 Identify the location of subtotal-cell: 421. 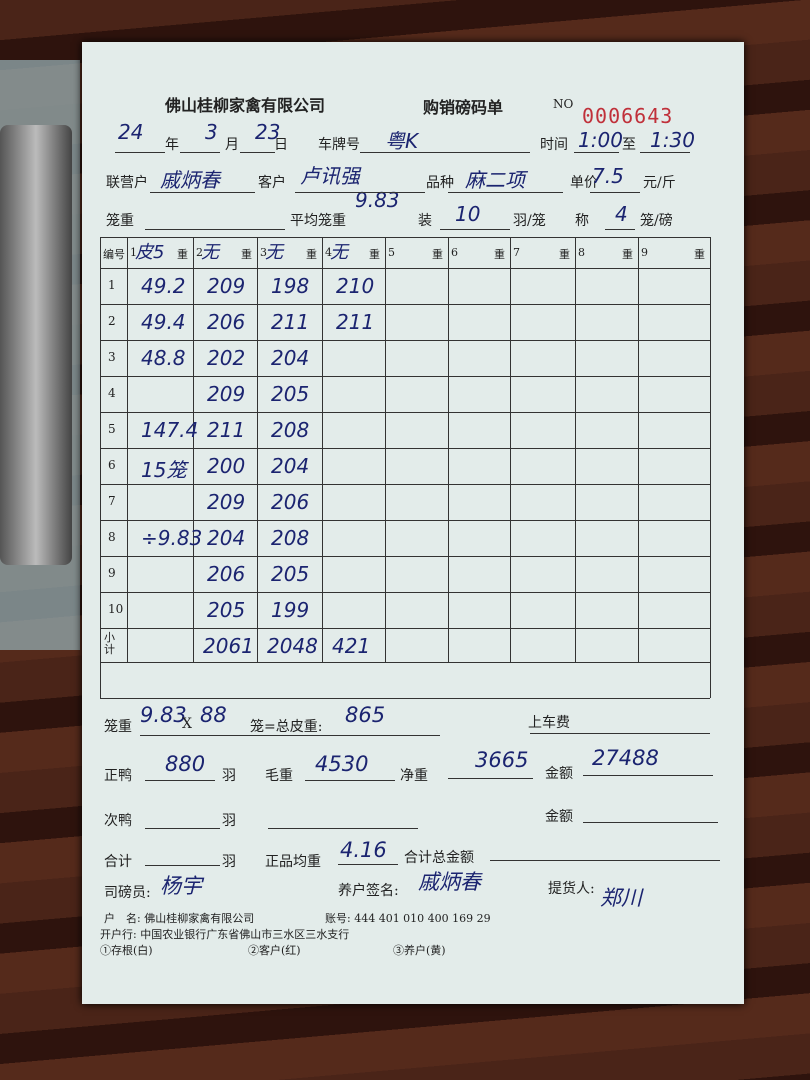
(351, 646).